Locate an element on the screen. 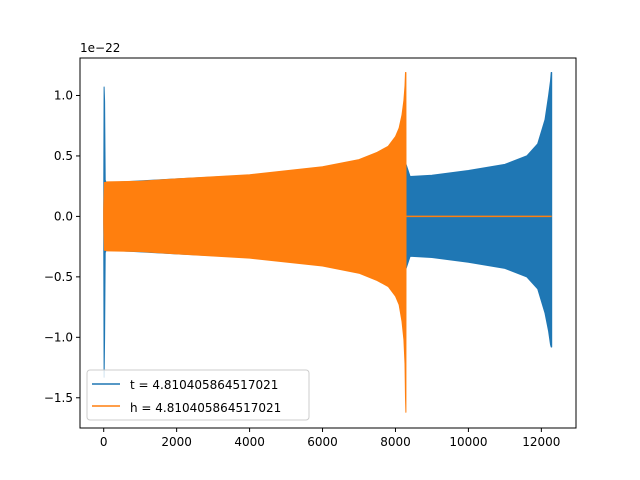 This screenshot has height=480, width=640. x-tick-label: 12000 is located at coordinates (541, 442).